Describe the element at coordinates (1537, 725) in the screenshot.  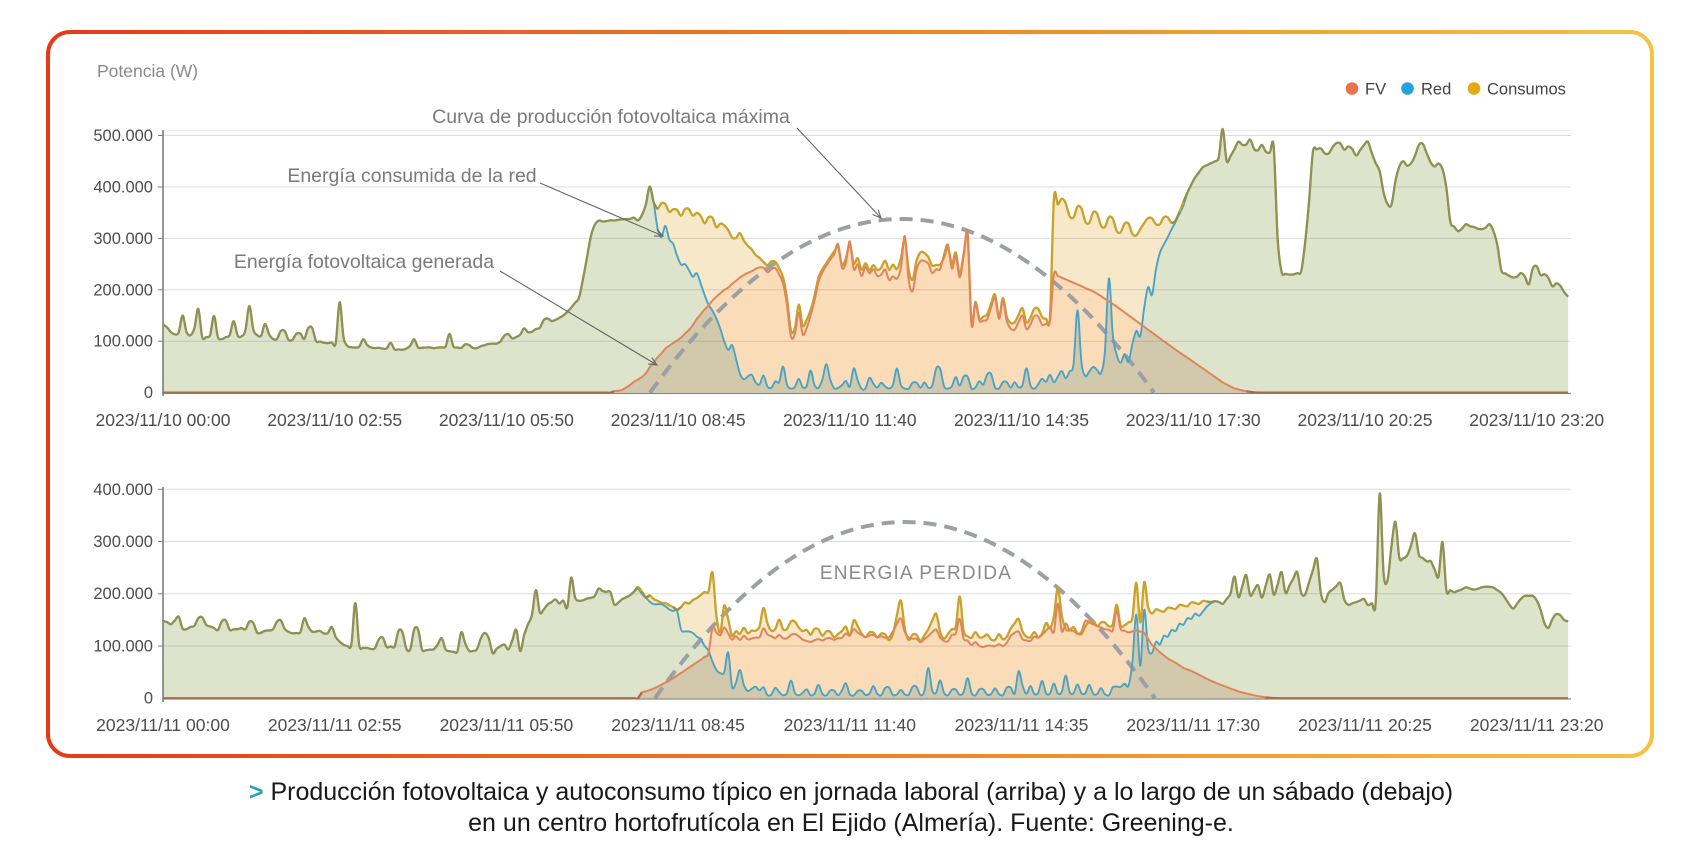
I see `svg-text: 2023/11/11 23:20` at that location.